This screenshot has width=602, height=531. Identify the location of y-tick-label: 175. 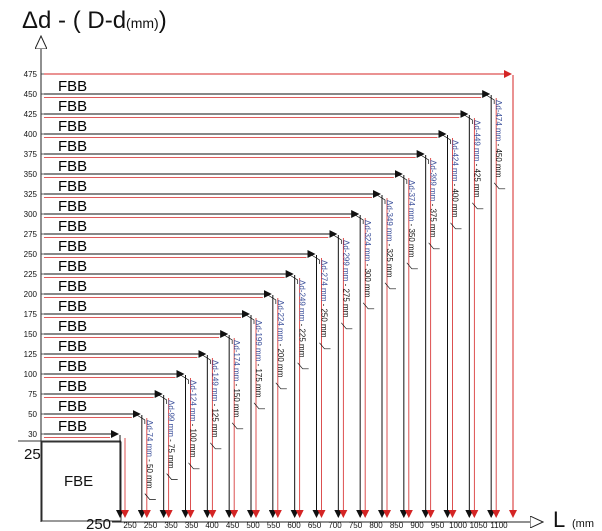
(31, 314).